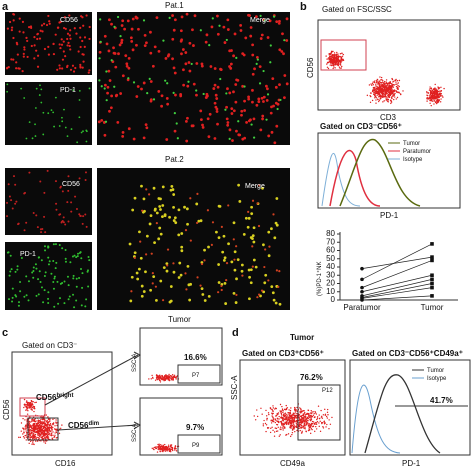 This screenshot has width=474, height=474. I want to click on x-tick-label: Paratumor, so click(362, 307).